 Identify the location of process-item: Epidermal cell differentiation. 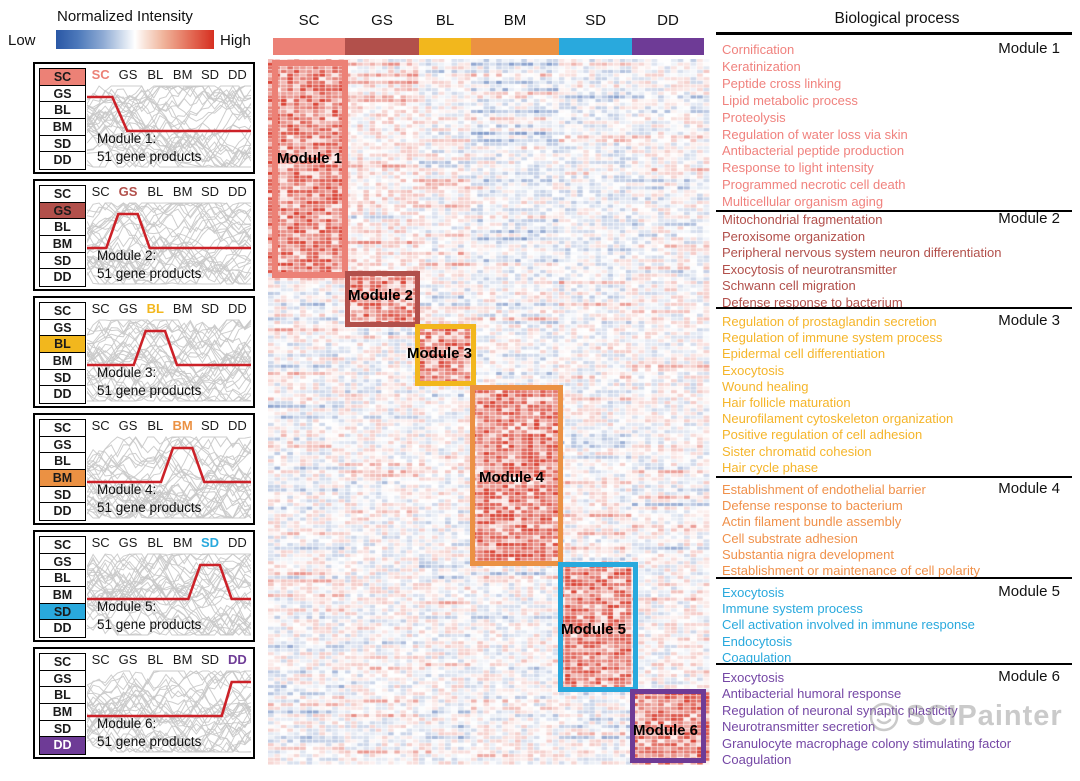
(804, 354).